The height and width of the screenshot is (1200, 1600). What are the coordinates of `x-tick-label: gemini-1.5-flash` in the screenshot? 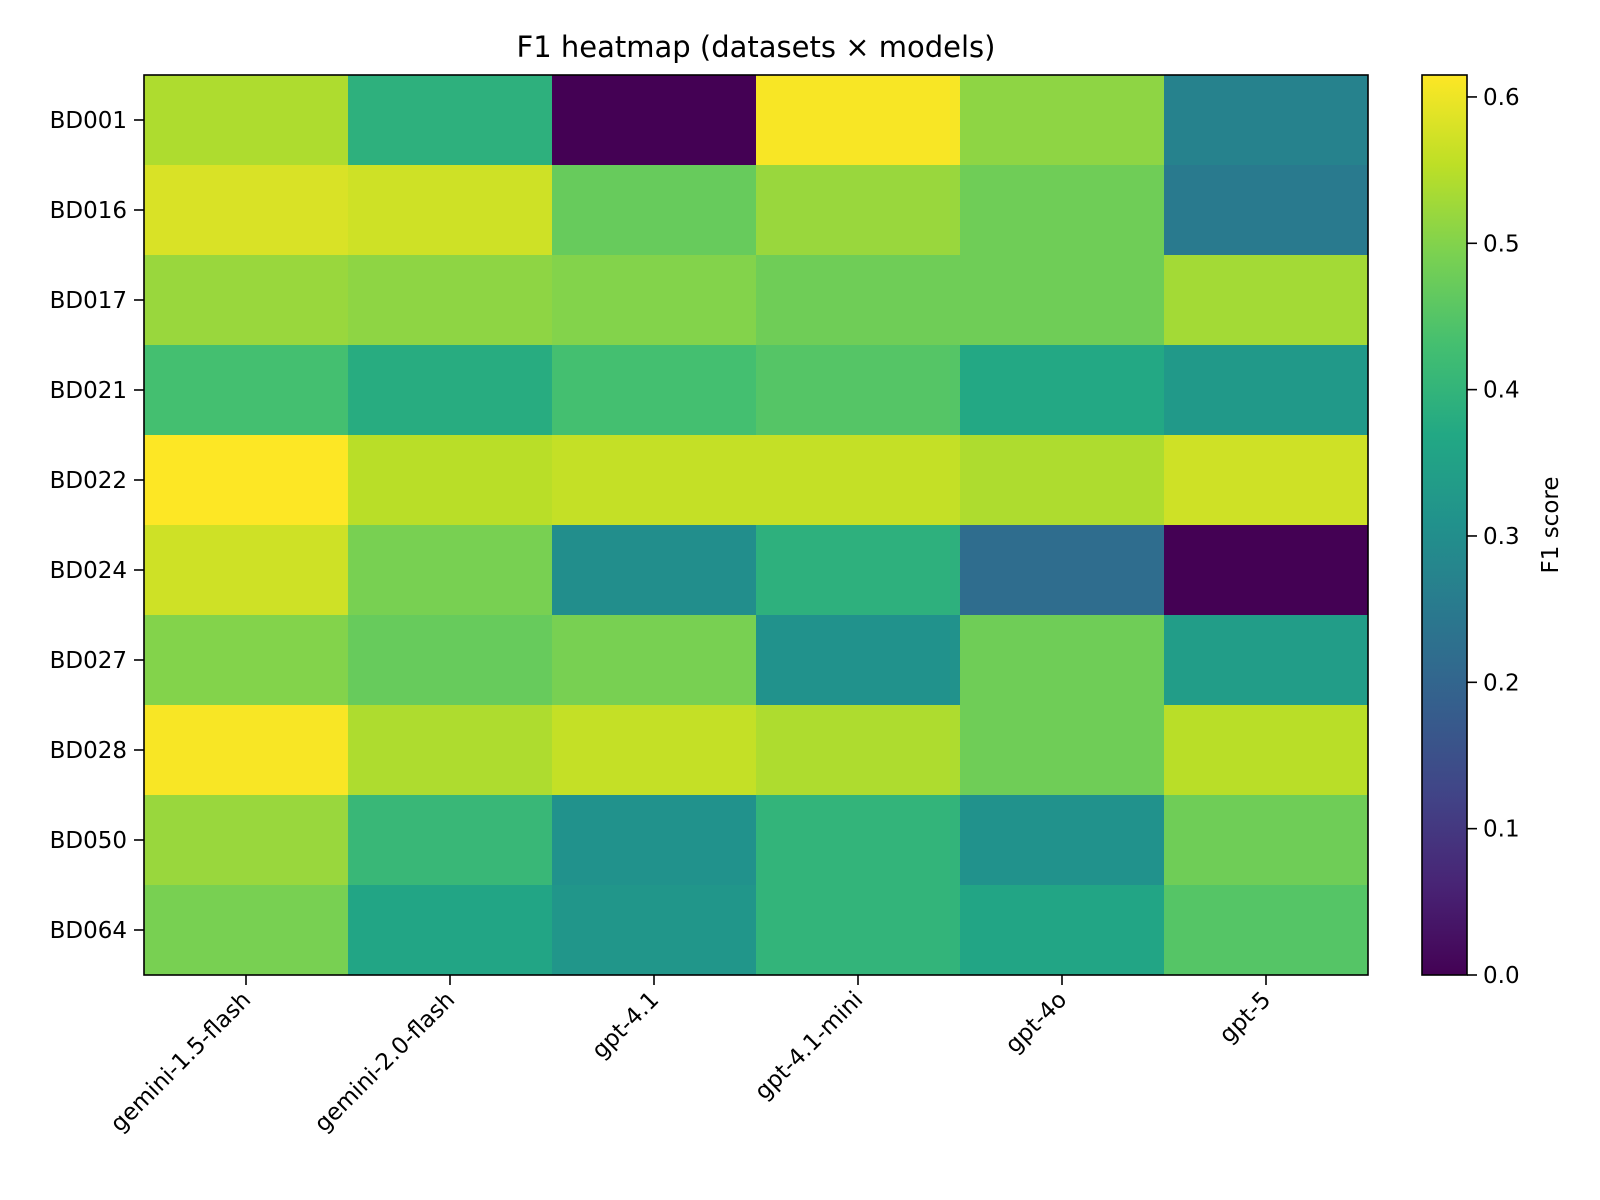 It's located at (181, 1062).